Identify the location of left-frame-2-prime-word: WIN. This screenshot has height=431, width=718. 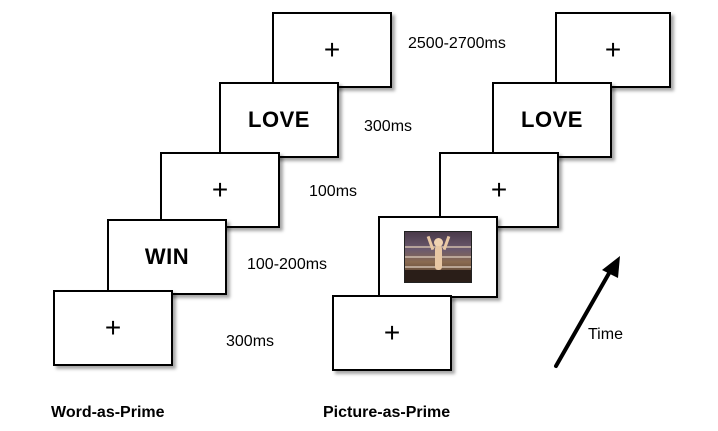
(167, 257).